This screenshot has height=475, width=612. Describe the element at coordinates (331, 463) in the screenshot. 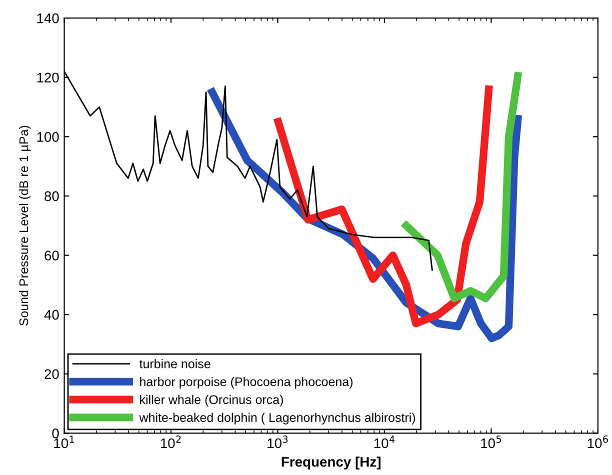

I see `x-axis-title: Frequency [Hz]` at that location.